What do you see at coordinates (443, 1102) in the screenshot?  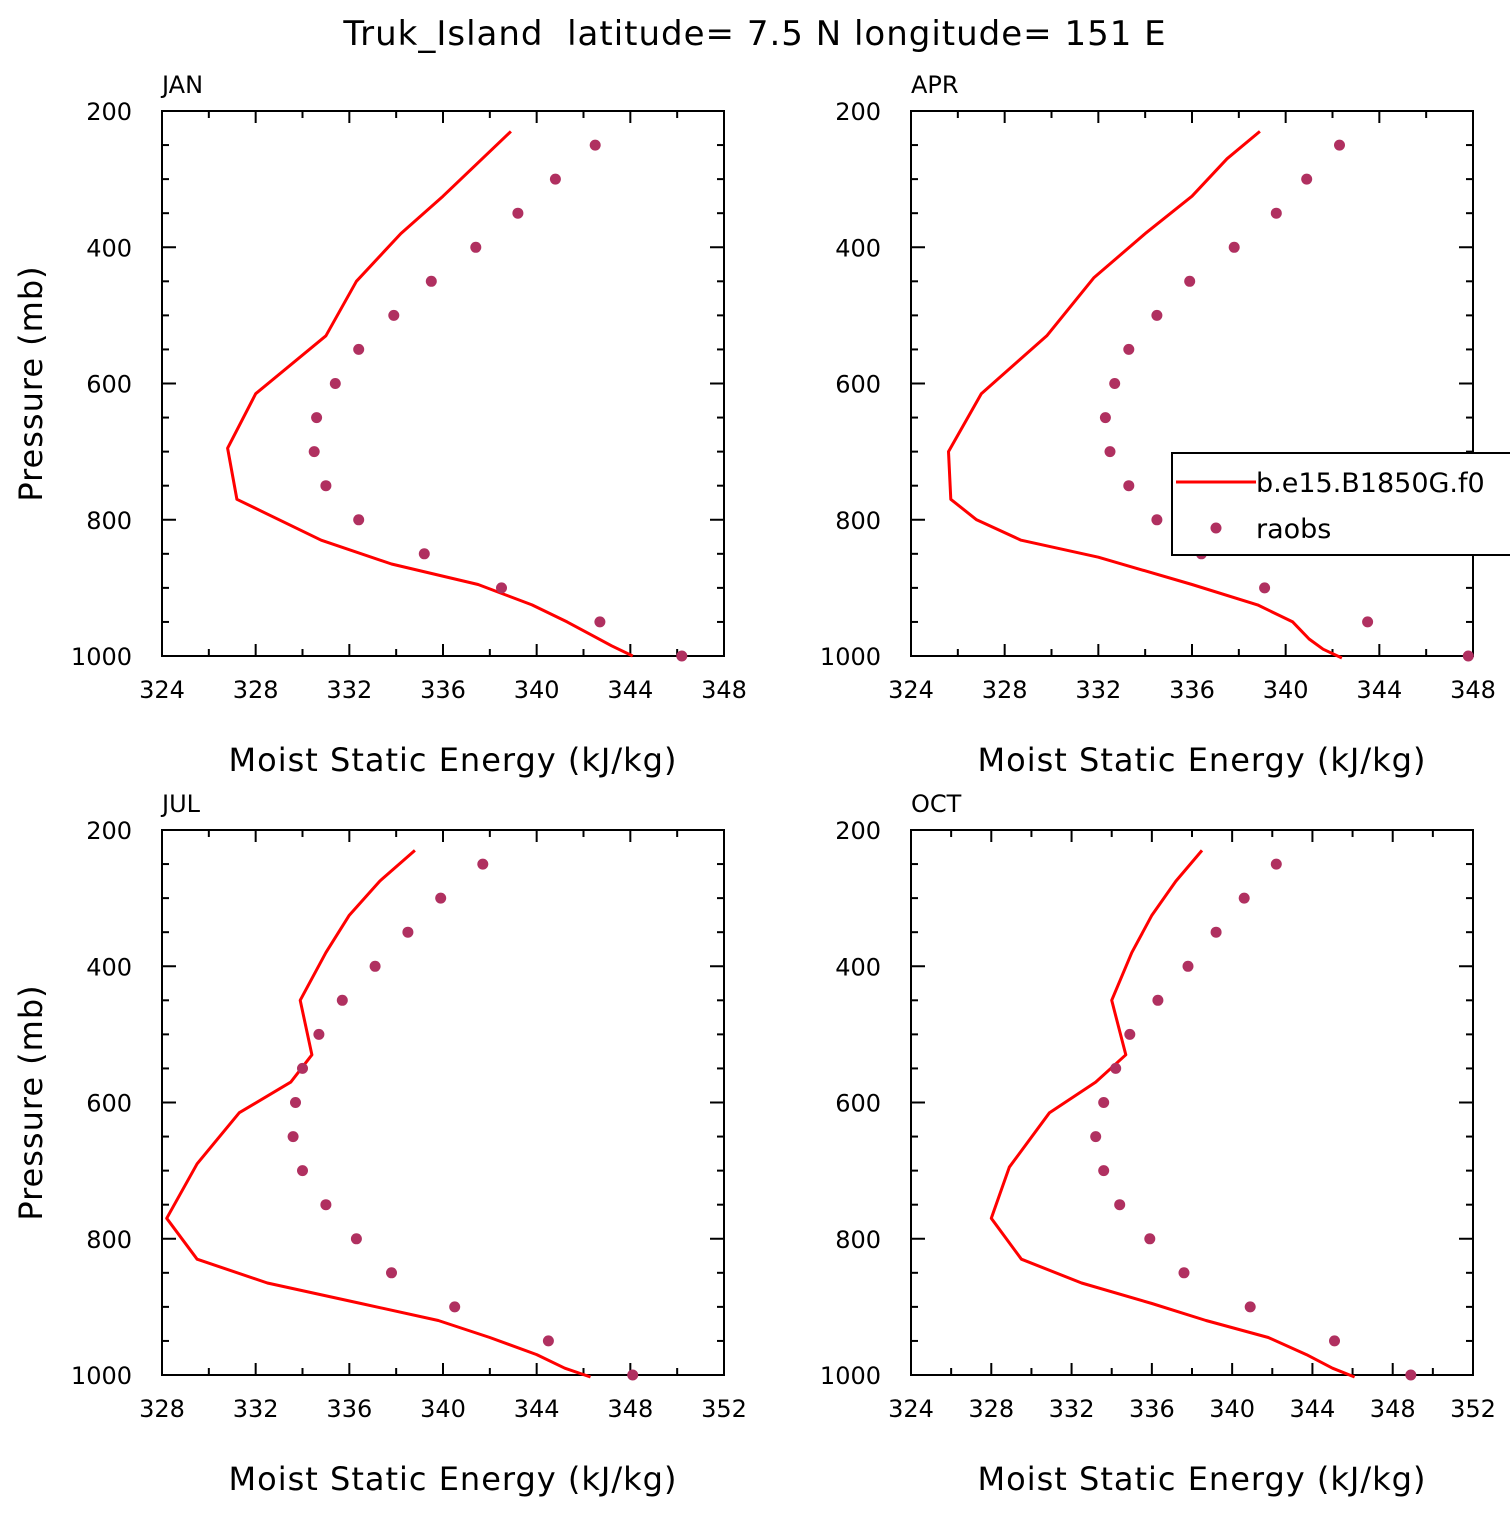 I see `plot-frame` at bounding box center [443, 1102].